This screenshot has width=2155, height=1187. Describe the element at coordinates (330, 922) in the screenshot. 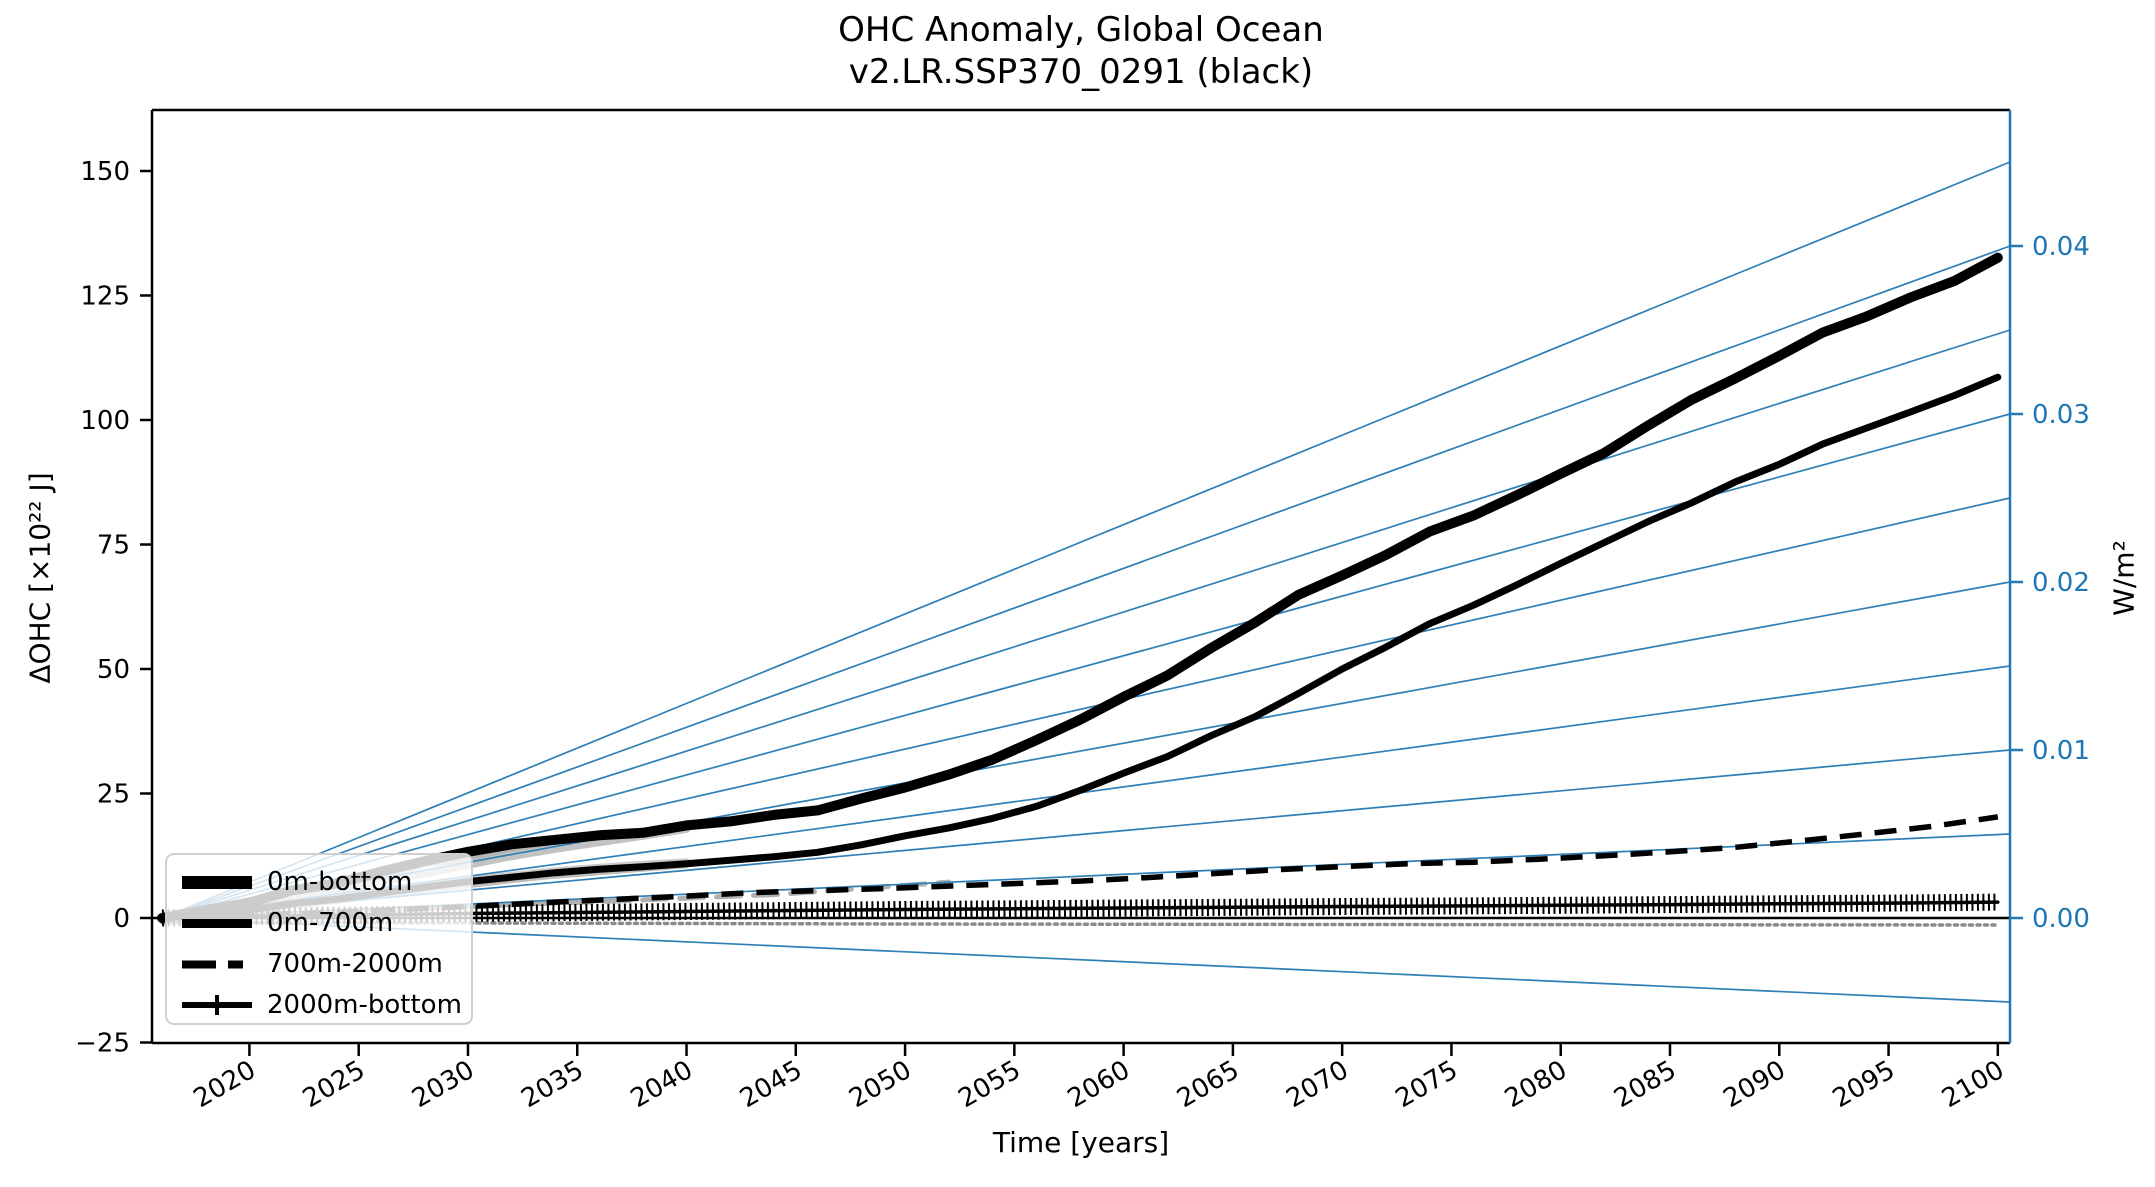

I see `legend-label: 0m-700m` at that location.